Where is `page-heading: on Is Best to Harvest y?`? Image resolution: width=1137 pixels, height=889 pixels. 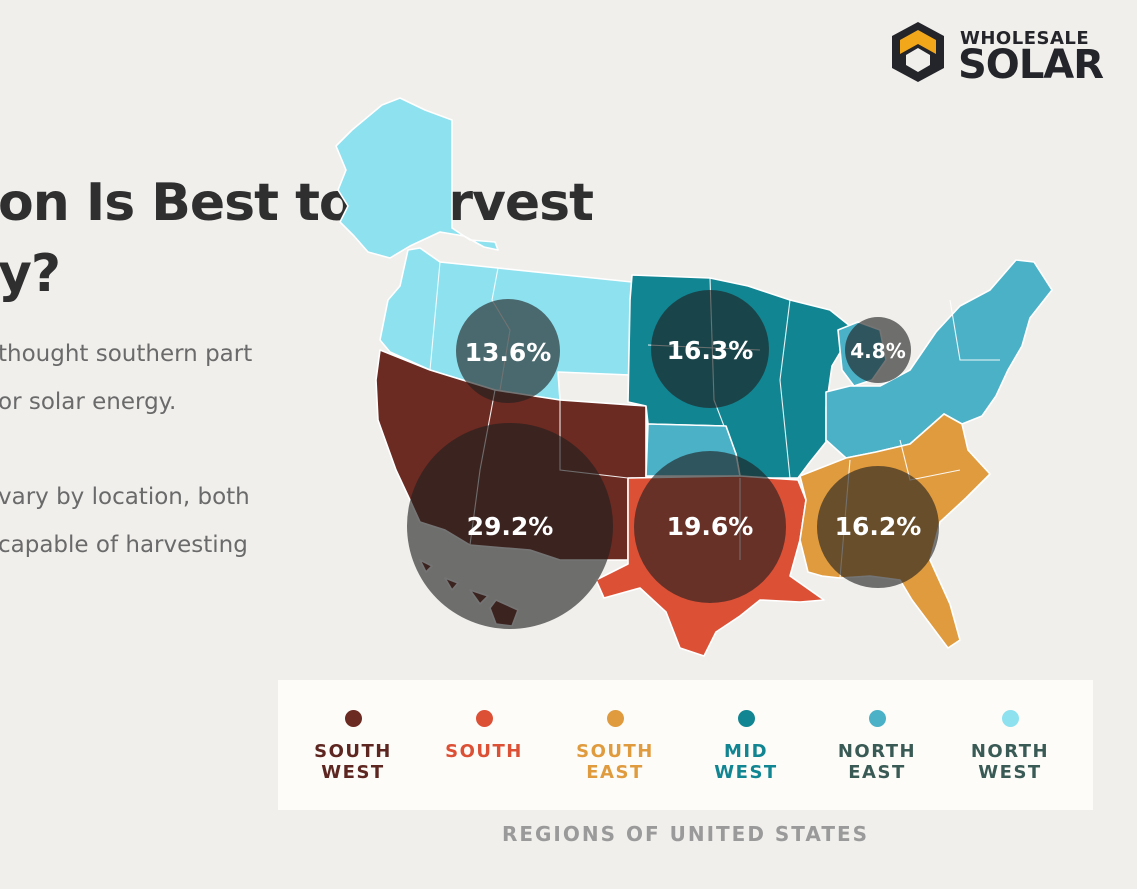
page-heading: on Is Best to Harvest y? is located at coordinates (297, 239).